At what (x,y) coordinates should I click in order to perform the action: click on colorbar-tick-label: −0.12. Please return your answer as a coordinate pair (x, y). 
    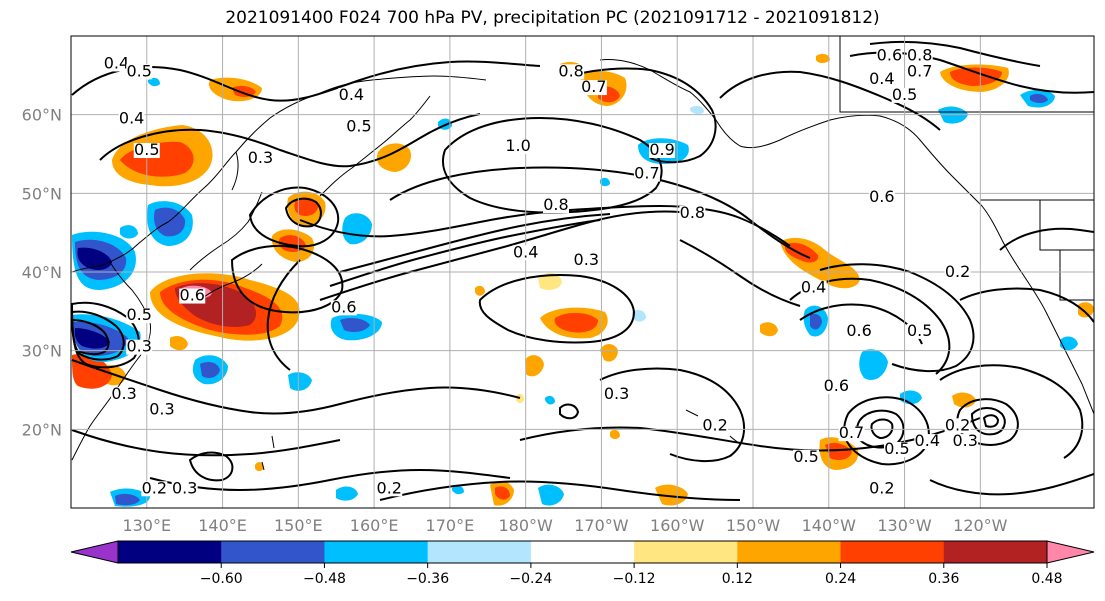
    Looking at the image, I should click on (634, 579).